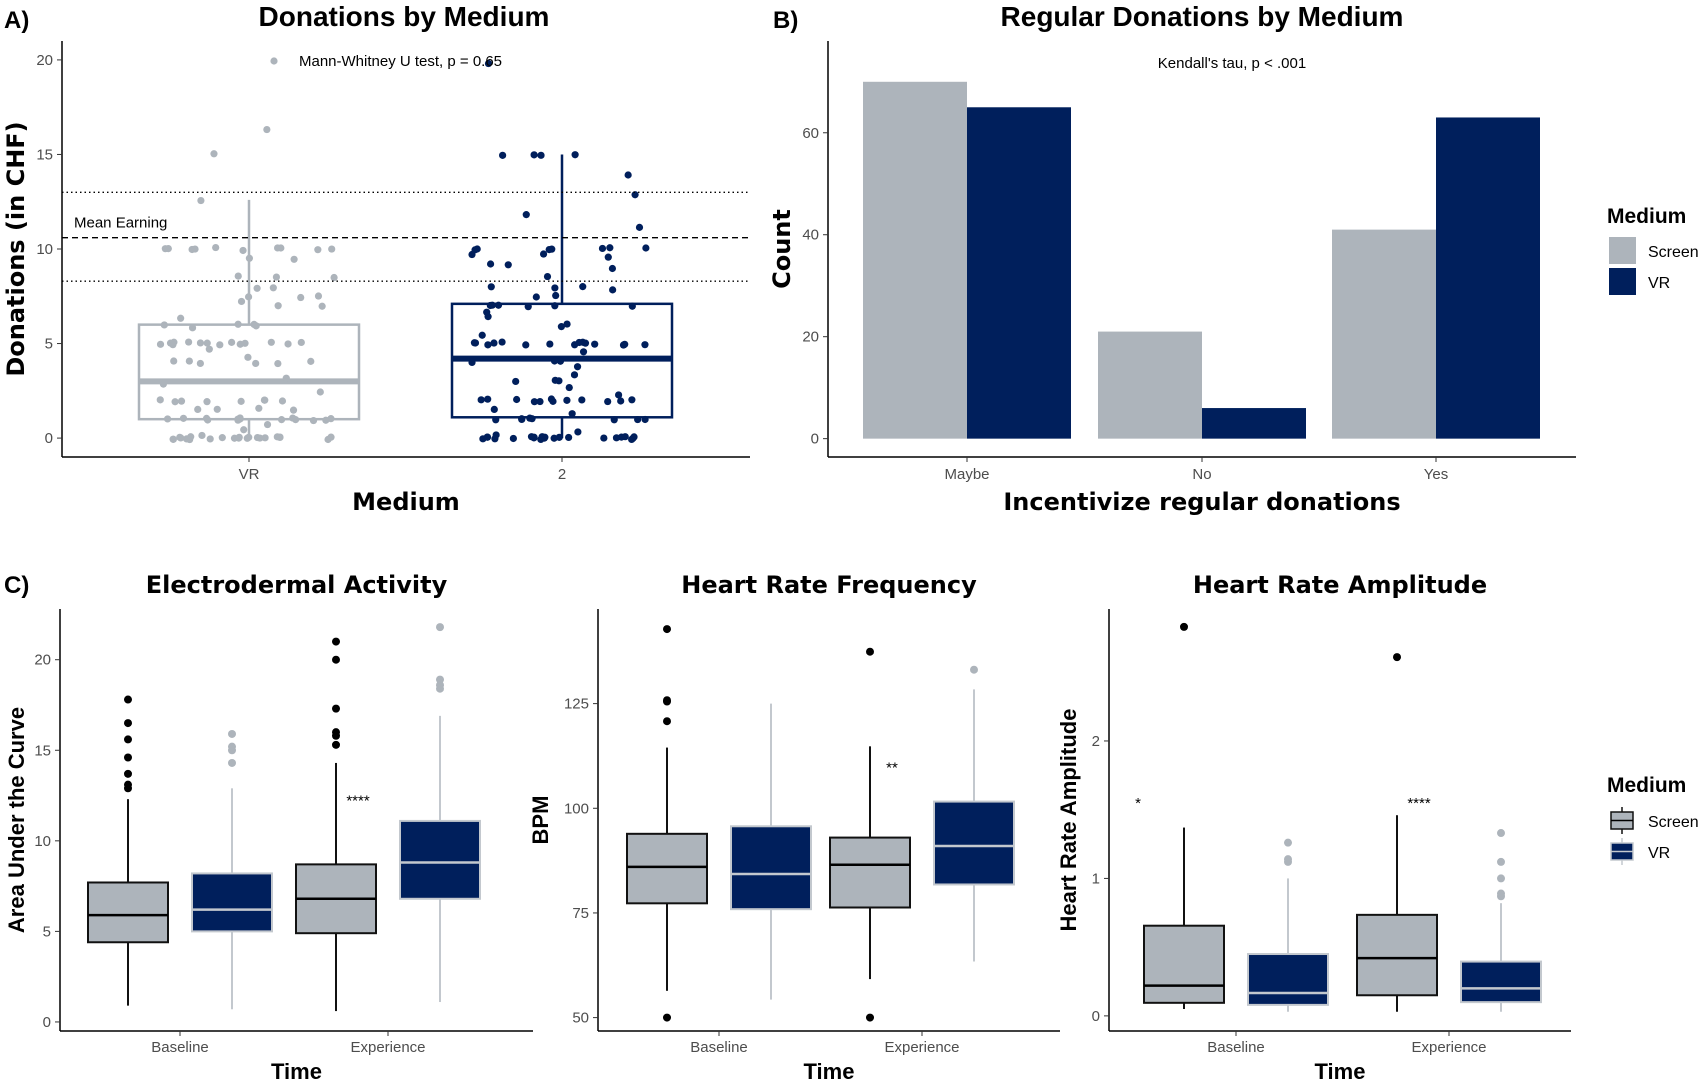  I want to click on y-tick-label: 20, so click(810, 337).